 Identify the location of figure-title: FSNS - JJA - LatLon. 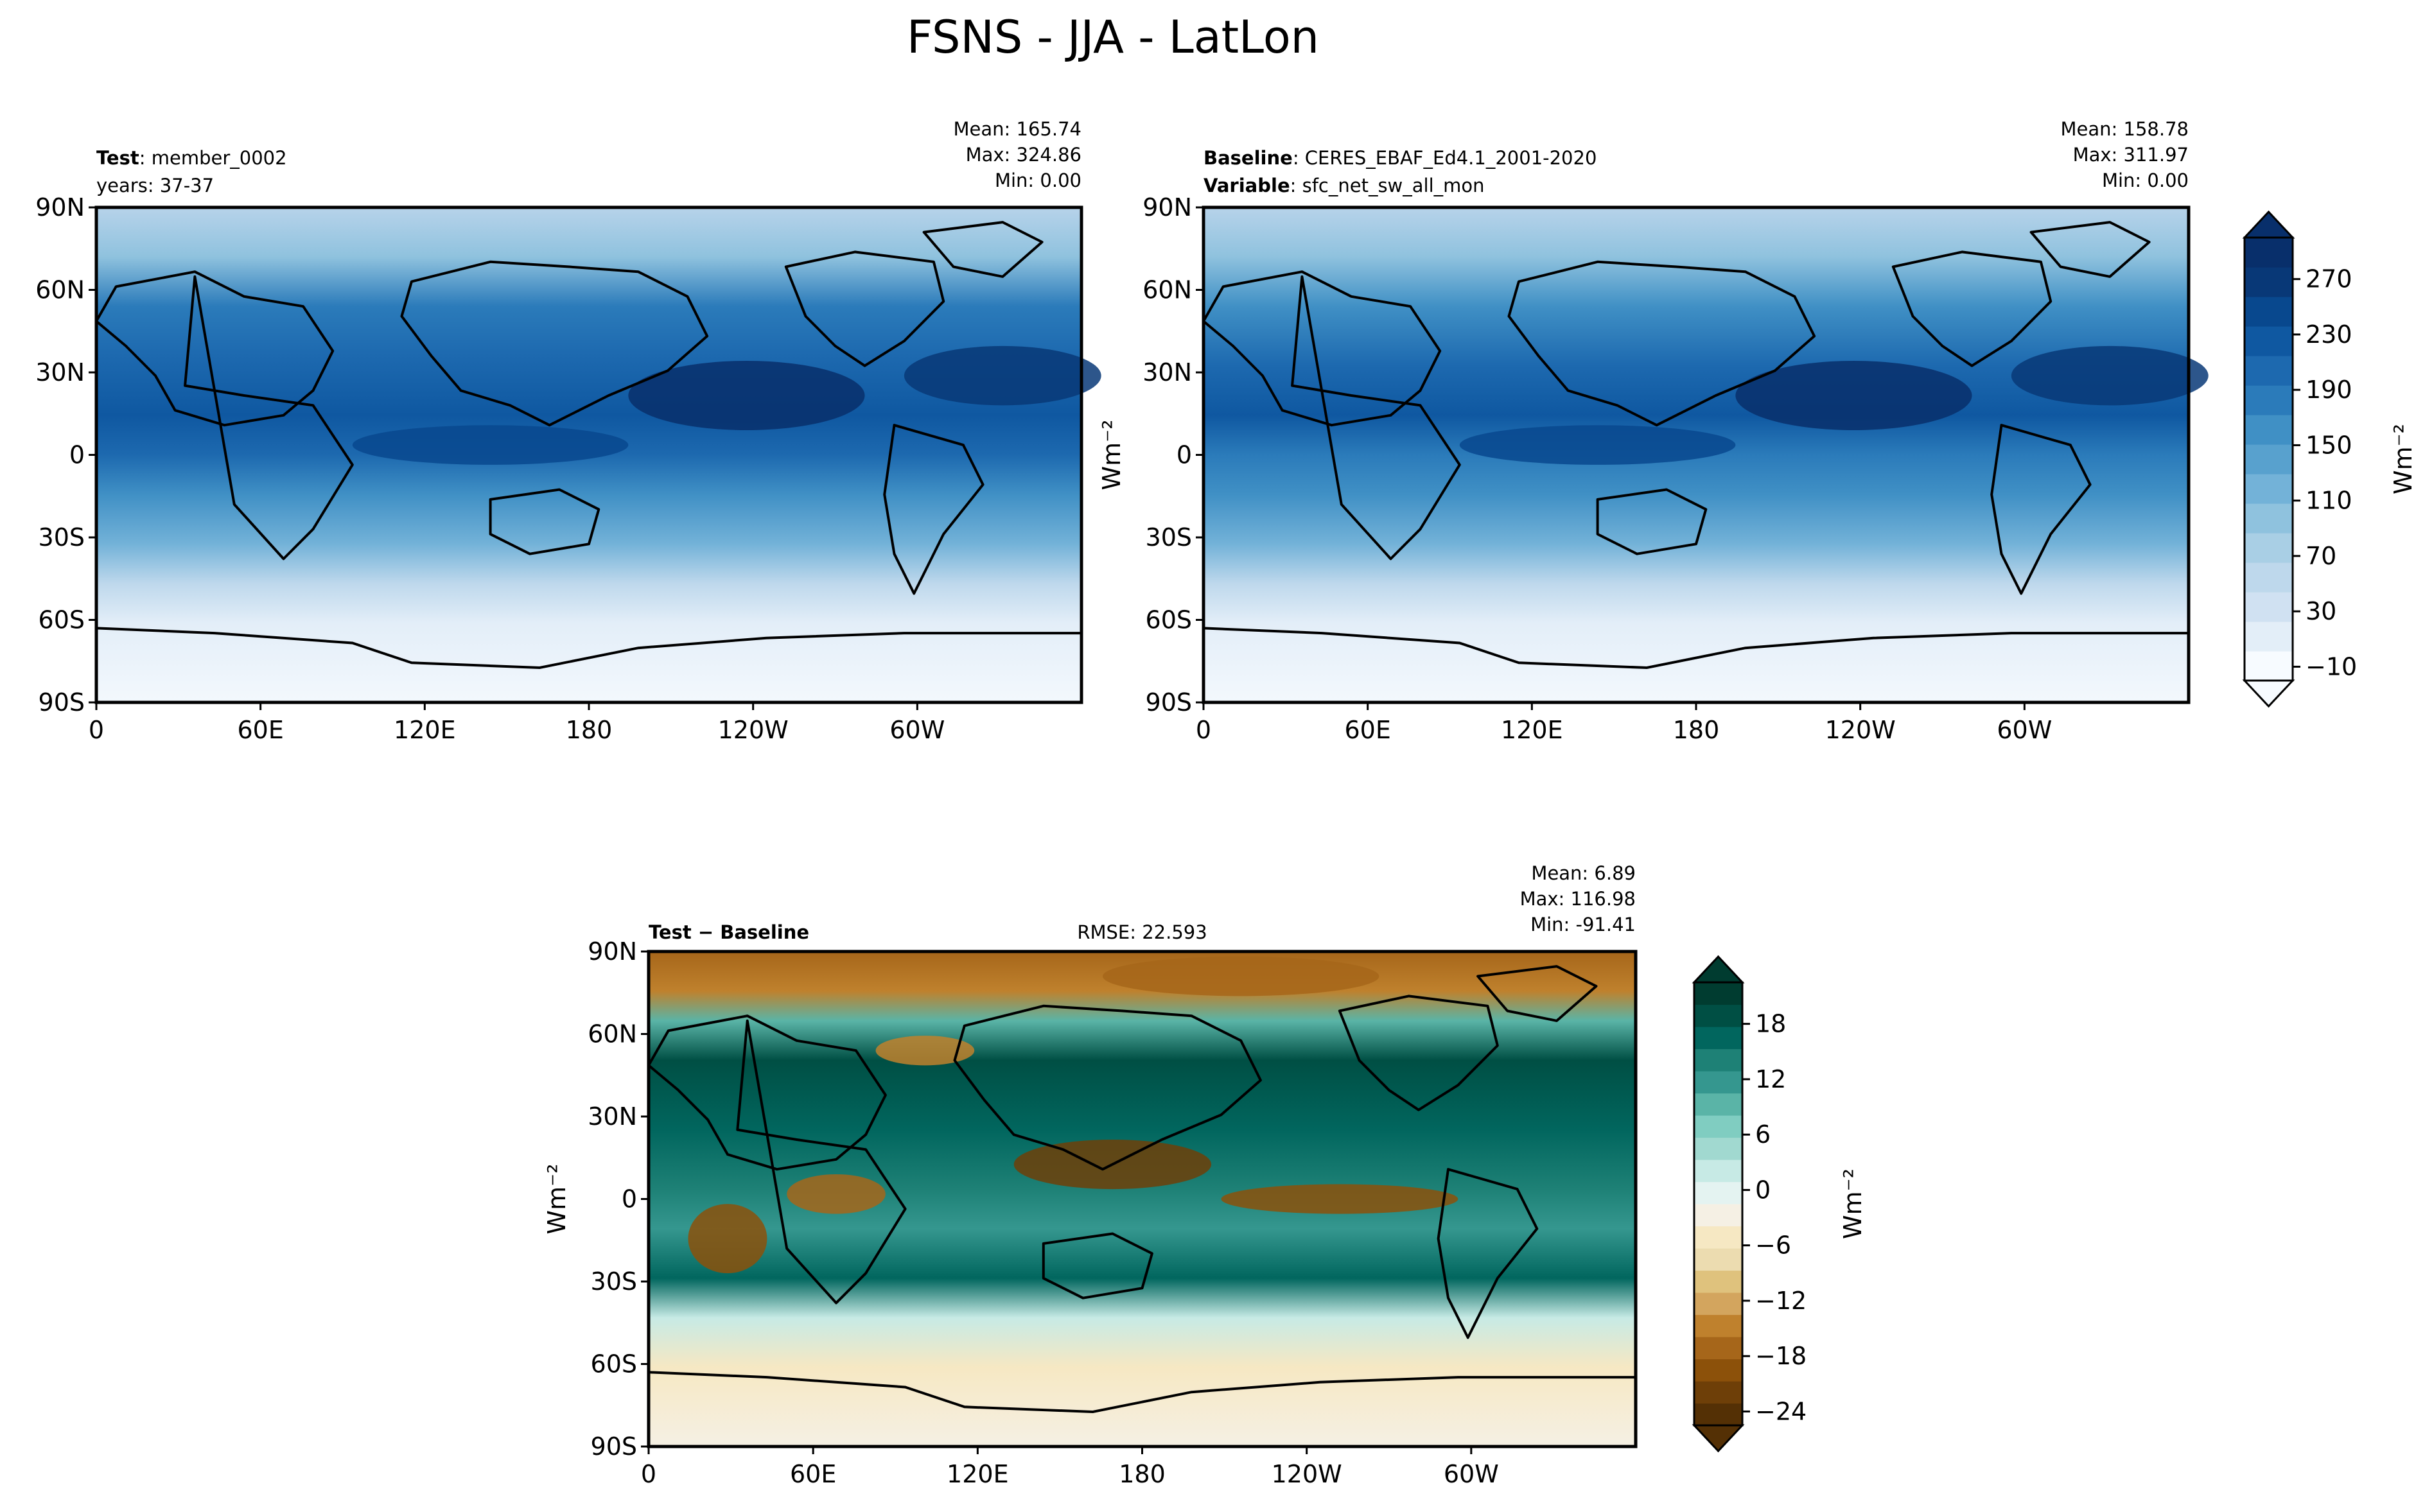
(1113, 37).